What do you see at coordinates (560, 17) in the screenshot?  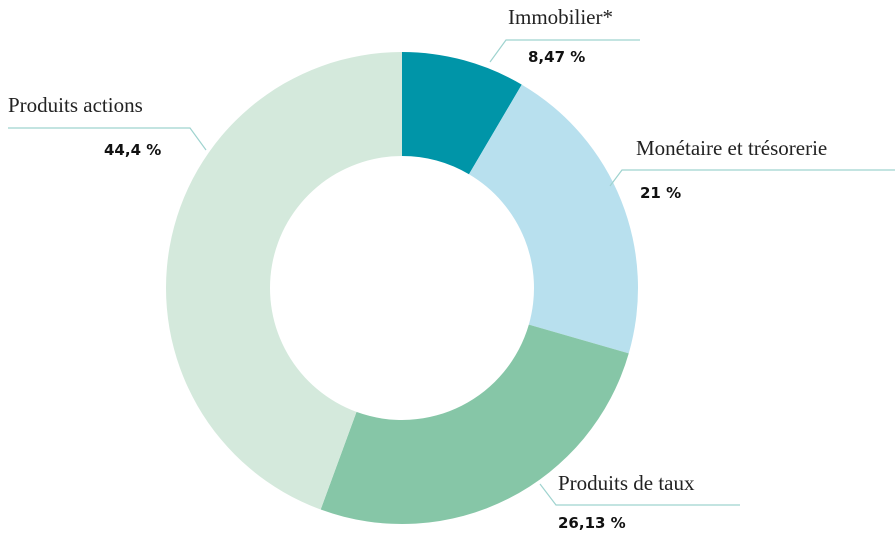 I see `slice-label: Immobilier*` at bounding box center [560, 17].